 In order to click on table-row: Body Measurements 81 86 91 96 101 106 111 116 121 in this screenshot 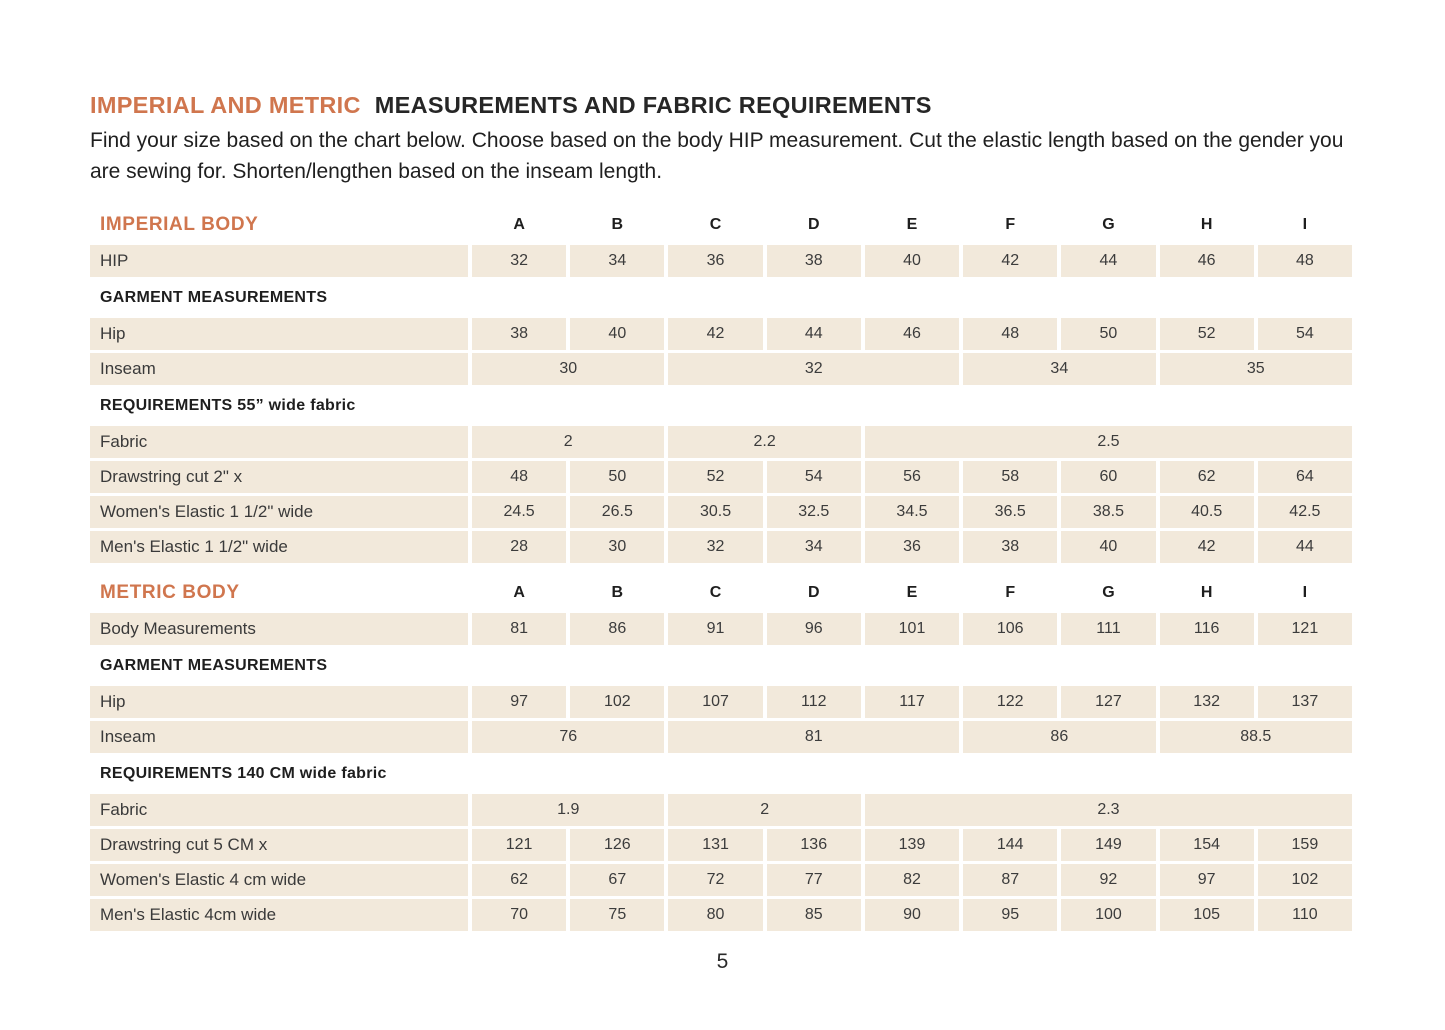, I will do `click(721, 629)`.